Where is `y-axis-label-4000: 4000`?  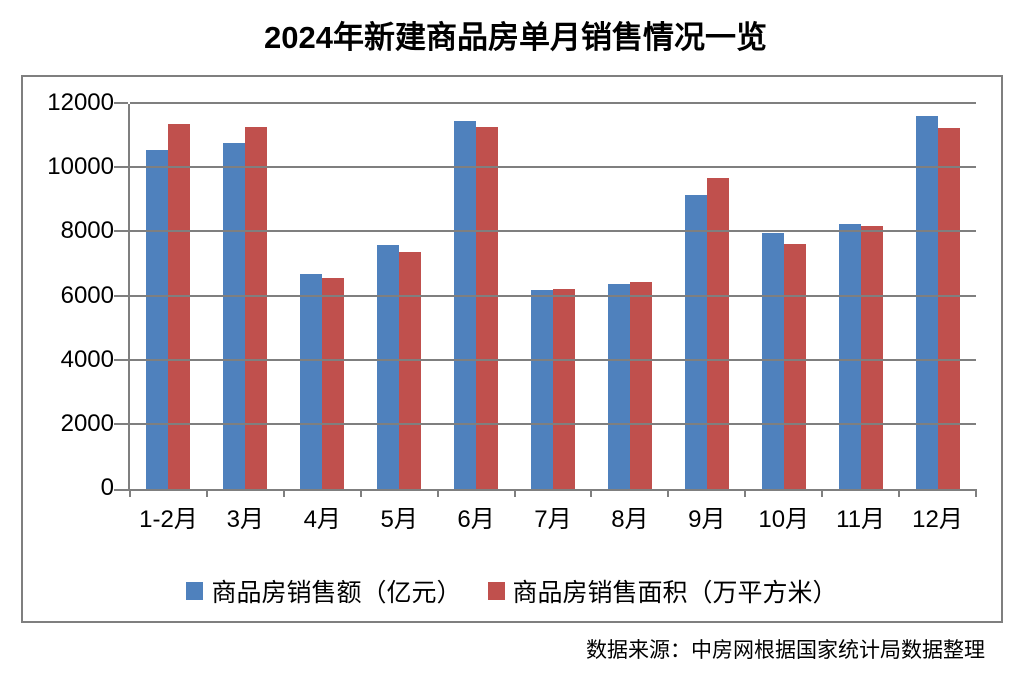
y-axis-label-4000: 4000 is located at coordinates (87, 359).